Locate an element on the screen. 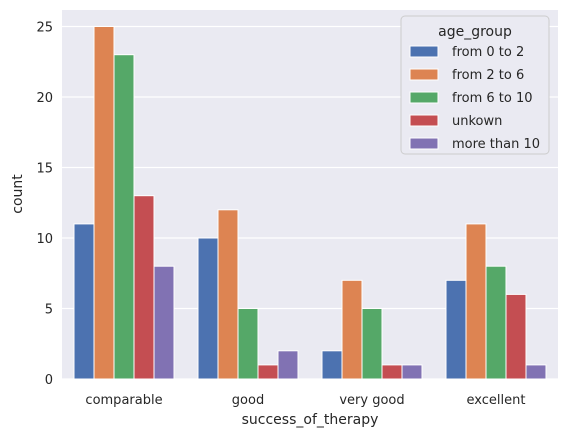  legend-label: unkown is located at coordinates (477, 121).